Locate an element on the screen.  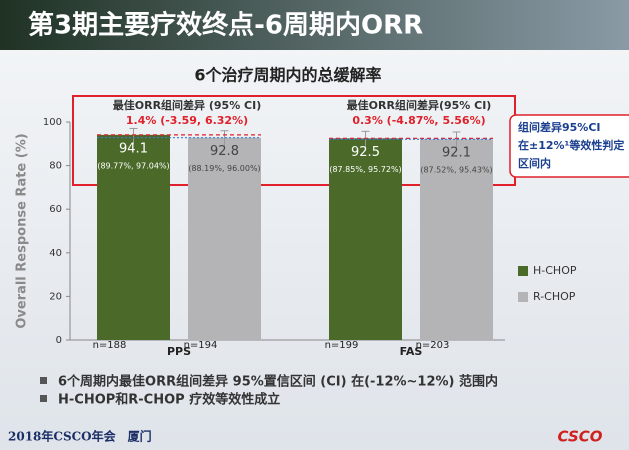
ci-label: (87.52%, 95.43%) is located at coordinates (456, 170).